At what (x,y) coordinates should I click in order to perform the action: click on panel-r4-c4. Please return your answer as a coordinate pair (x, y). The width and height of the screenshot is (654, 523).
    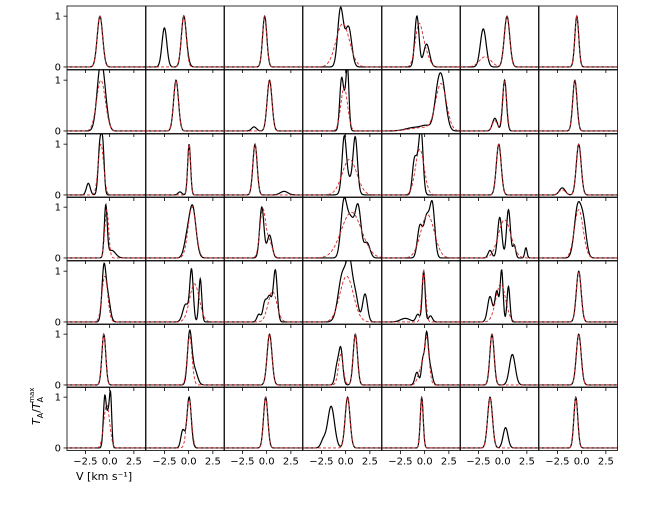
    Looking at the image, I should click on (421, 294).